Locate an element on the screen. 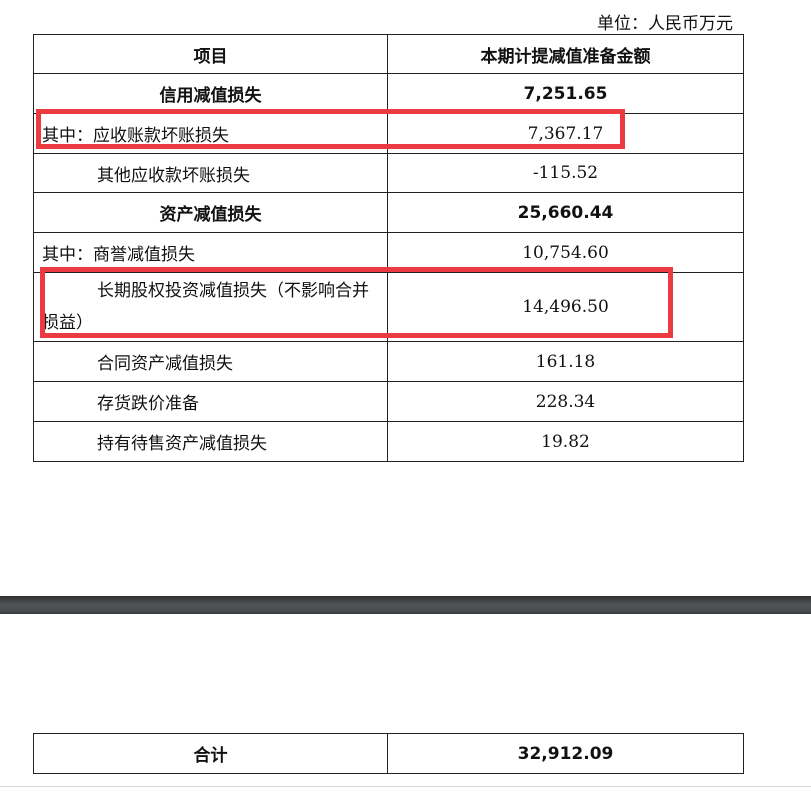 The image size is (811, 791). table-row: 其中：商誉减值损失 10,754.60 is located at coordinates (388, 252).